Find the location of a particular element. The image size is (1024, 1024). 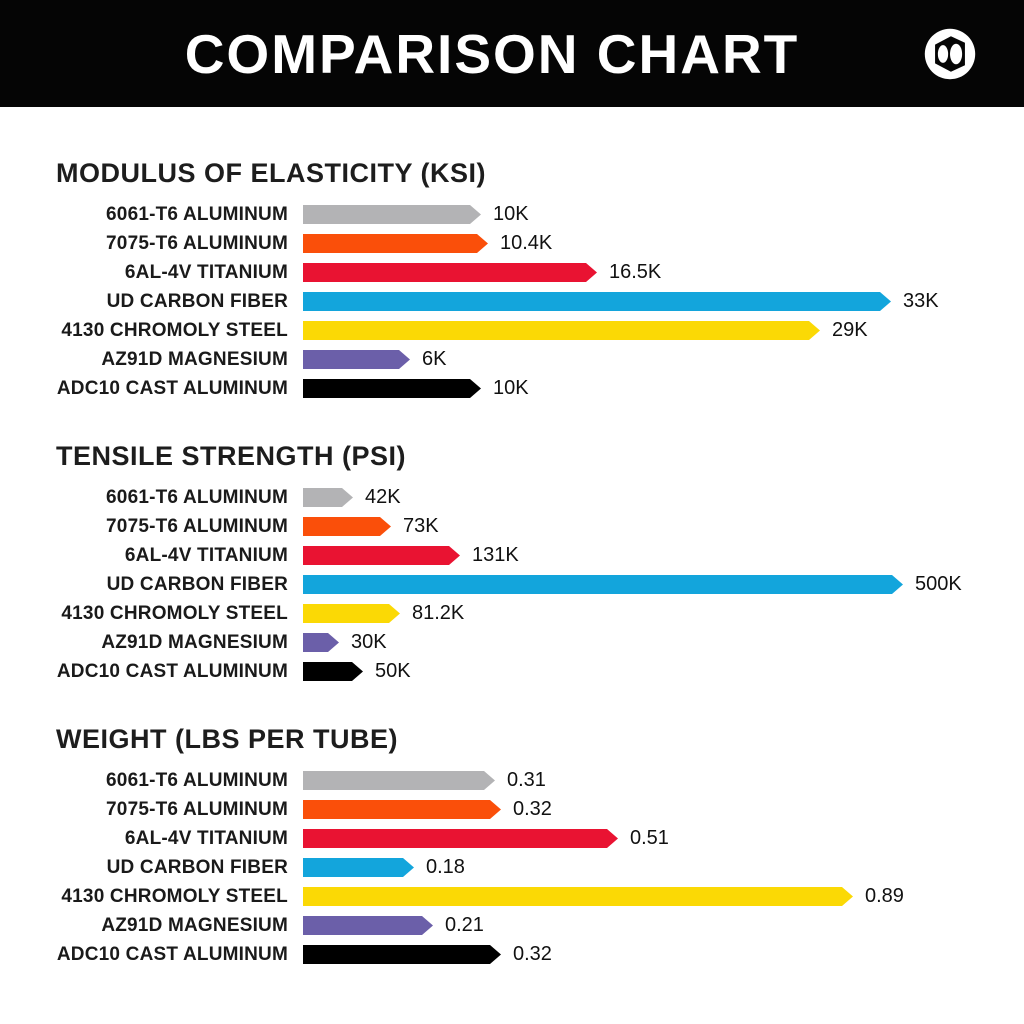

chart-row: 4130 CHROMOLY STEEL 29K is located at coordinates (540, 330).